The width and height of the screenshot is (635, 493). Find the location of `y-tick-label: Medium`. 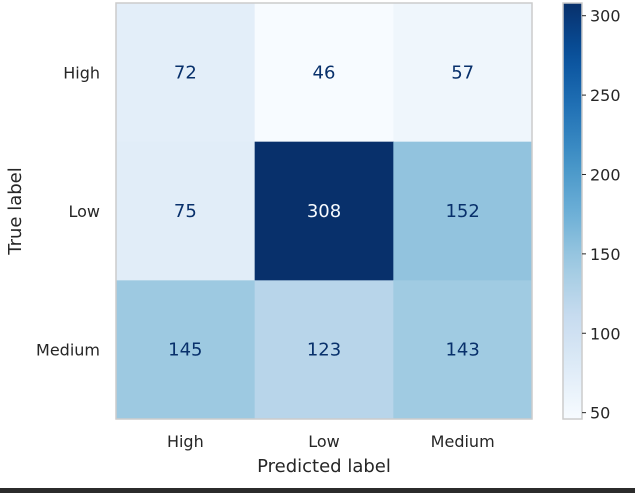

y-tick-label: Medium is located at coordinates (68, 350).